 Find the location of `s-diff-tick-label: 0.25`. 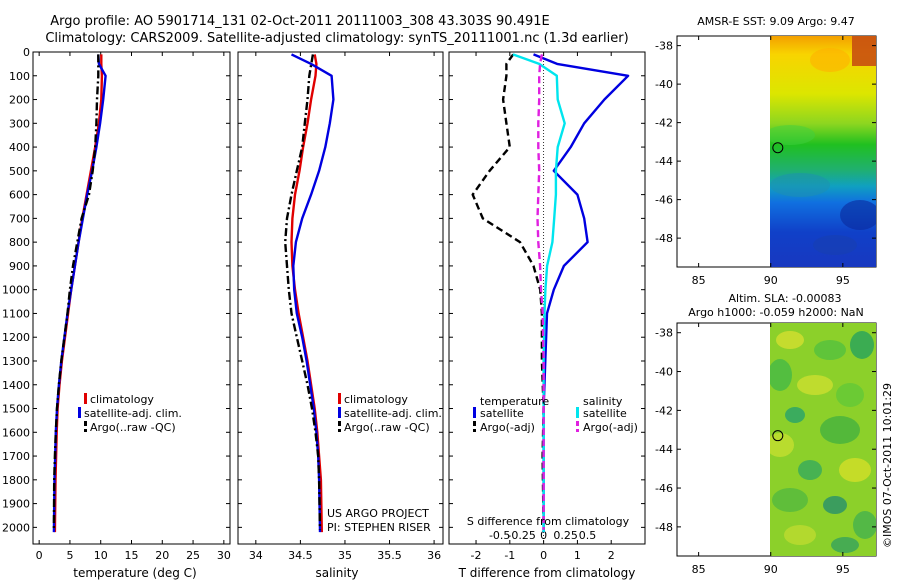

s-diff-tick-label: 0.25 is located at coordinates (565, 535).